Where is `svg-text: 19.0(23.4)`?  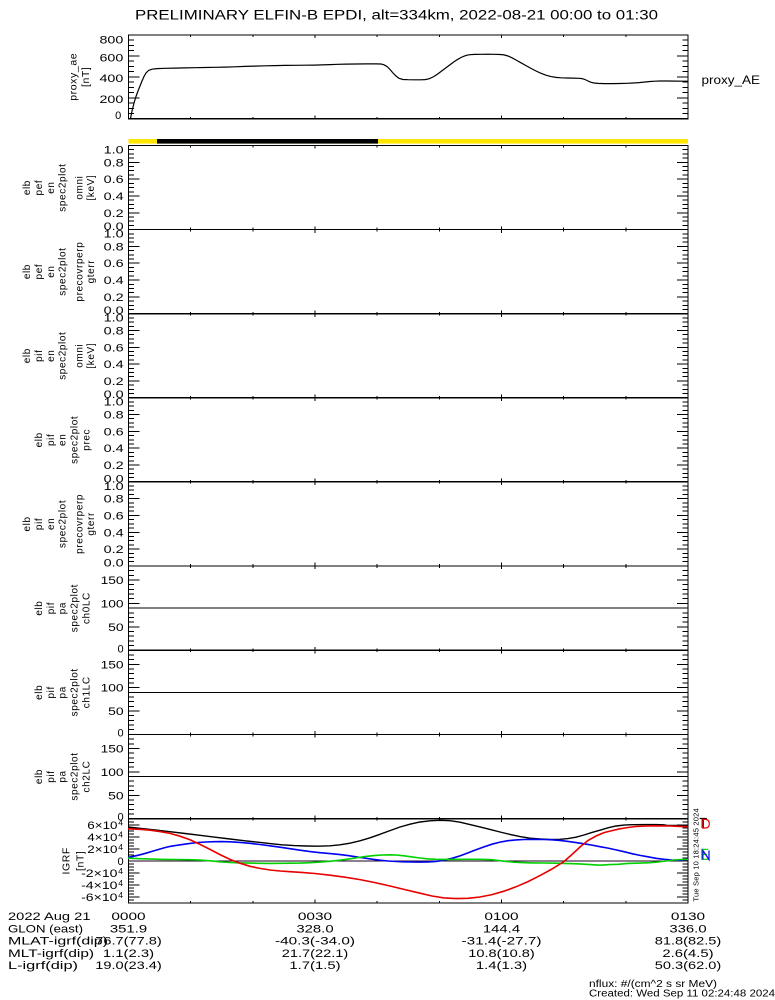 svg-text: 19.0(23.4) is located at coordinates (128, 966).